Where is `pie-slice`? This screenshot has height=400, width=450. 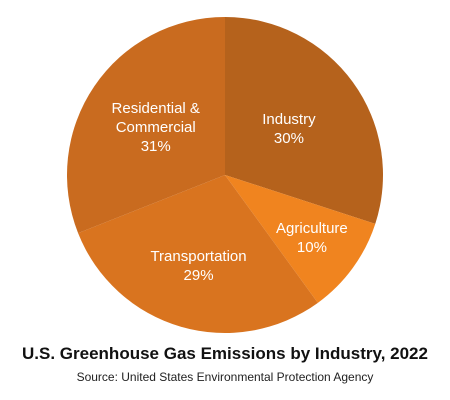
pie-slice is located at coordinates (300, 239).